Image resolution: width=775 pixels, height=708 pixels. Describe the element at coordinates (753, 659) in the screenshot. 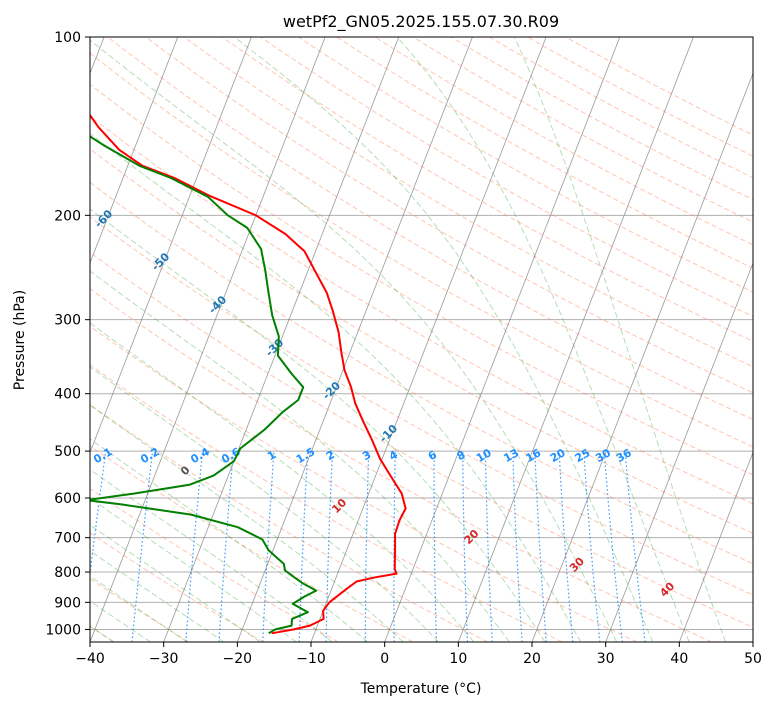

I see `x-tick-label: 50` at that location.